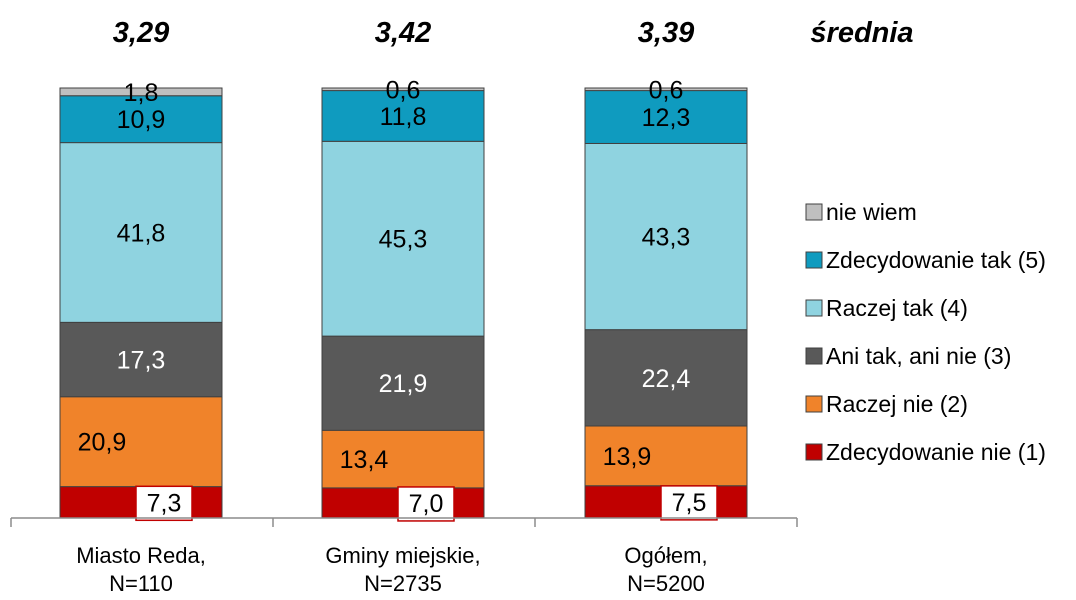 Image resolution: width=1076 pixels, height=600 pixels. What do you see at coordinates (141, 361) in the screenshot?
I see `data-label: 17,3` at bounding box center [141, 361].